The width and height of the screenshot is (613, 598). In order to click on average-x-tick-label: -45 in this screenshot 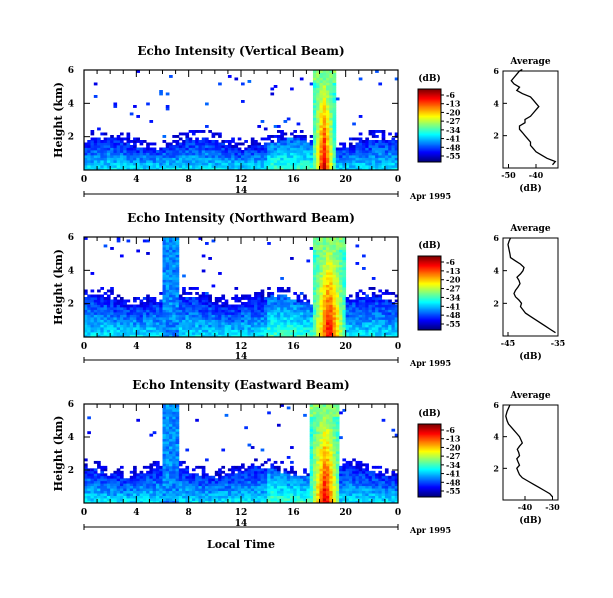, I will do `click(508, 343)`.